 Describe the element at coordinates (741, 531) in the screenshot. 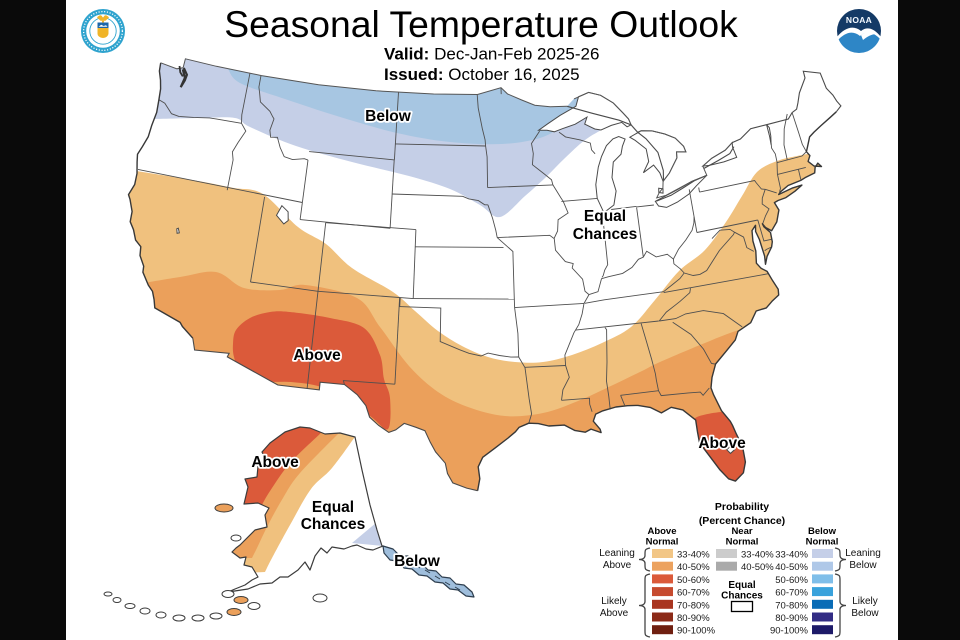

I see `svg-text: Near` at that location.